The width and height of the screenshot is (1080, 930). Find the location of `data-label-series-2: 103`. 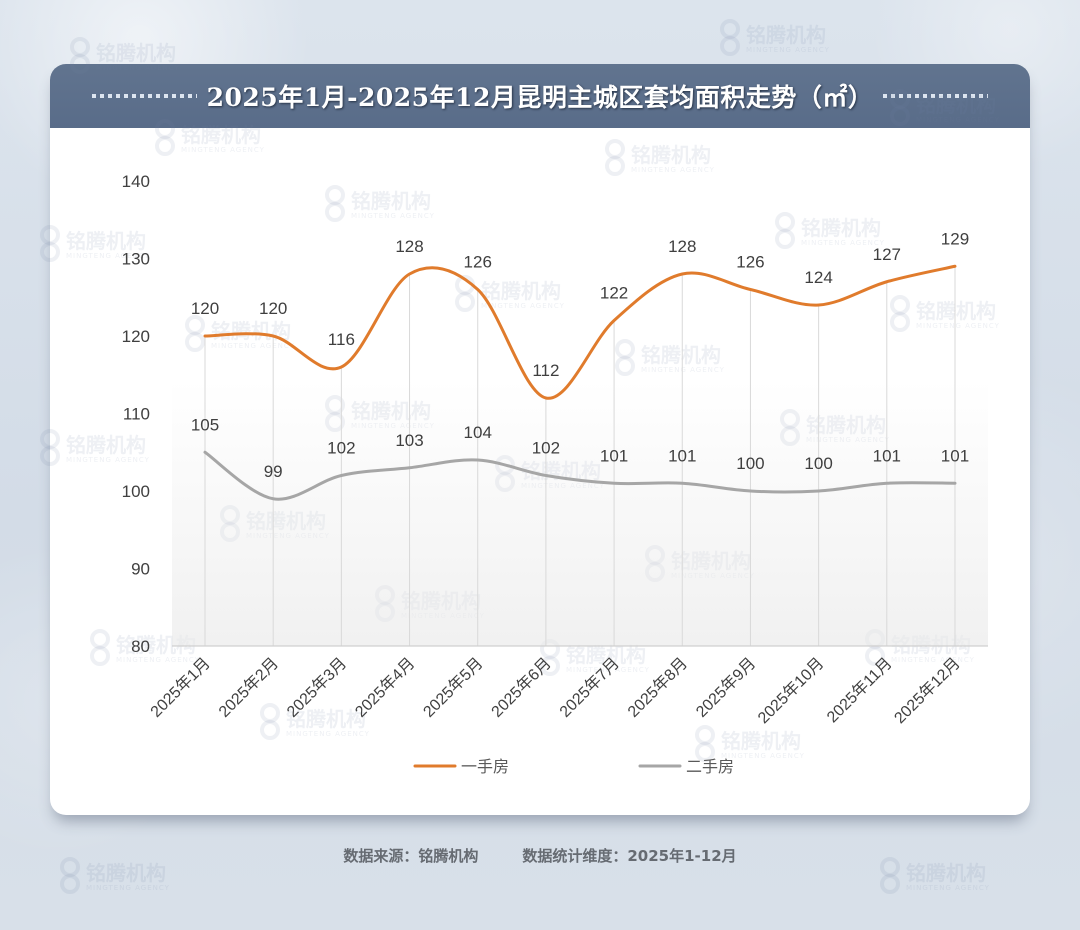

data-label-series-2: 103 is located at coordinates (409, 440).